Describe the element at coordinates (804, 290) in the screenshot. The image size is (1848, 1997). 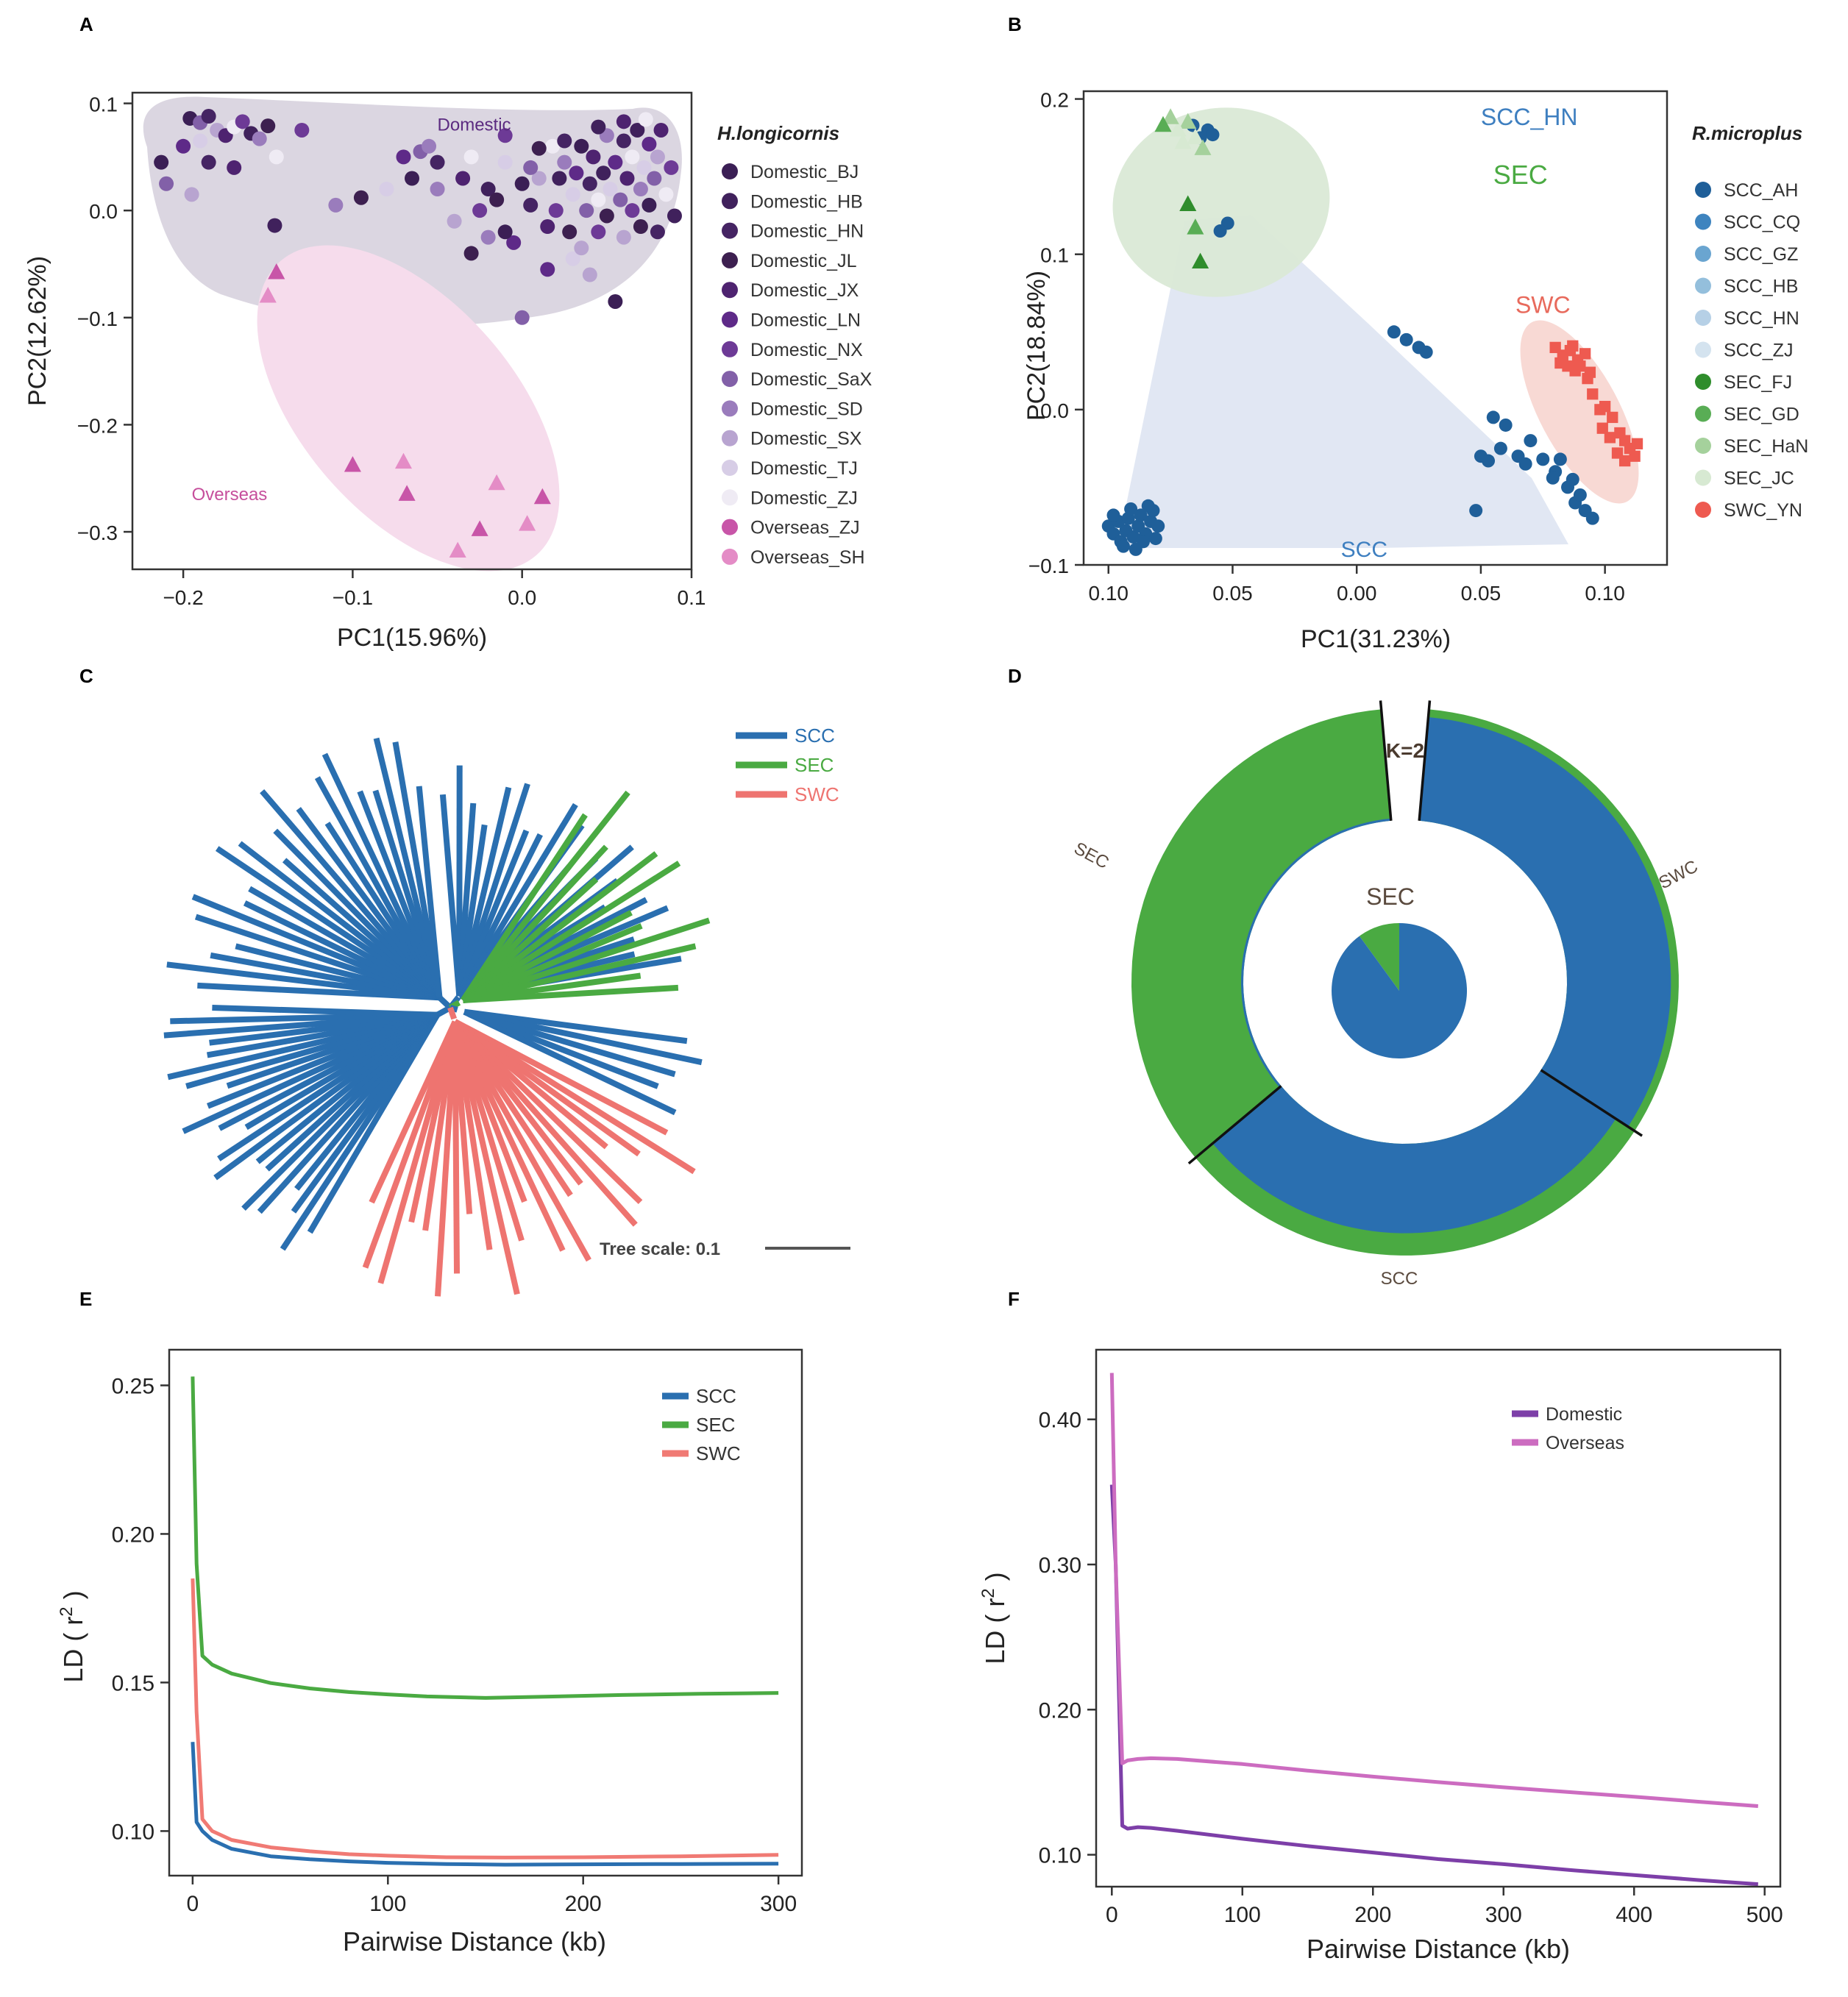
I see `legend-label: Domestic_JX` at that location.